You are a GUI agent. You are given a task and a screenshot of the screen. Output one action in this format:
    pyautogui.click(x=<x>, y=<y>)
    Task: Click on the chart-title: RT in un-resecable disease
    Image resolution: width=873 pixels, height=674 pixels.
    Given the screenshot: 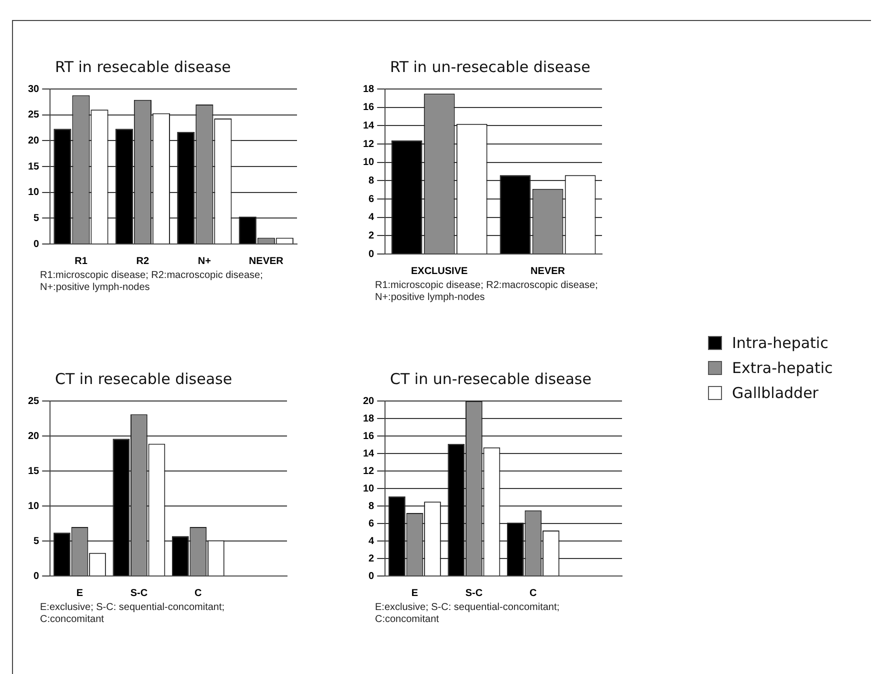 What is the action you would take?
    pyautogui.click(x=491, y=68)
    